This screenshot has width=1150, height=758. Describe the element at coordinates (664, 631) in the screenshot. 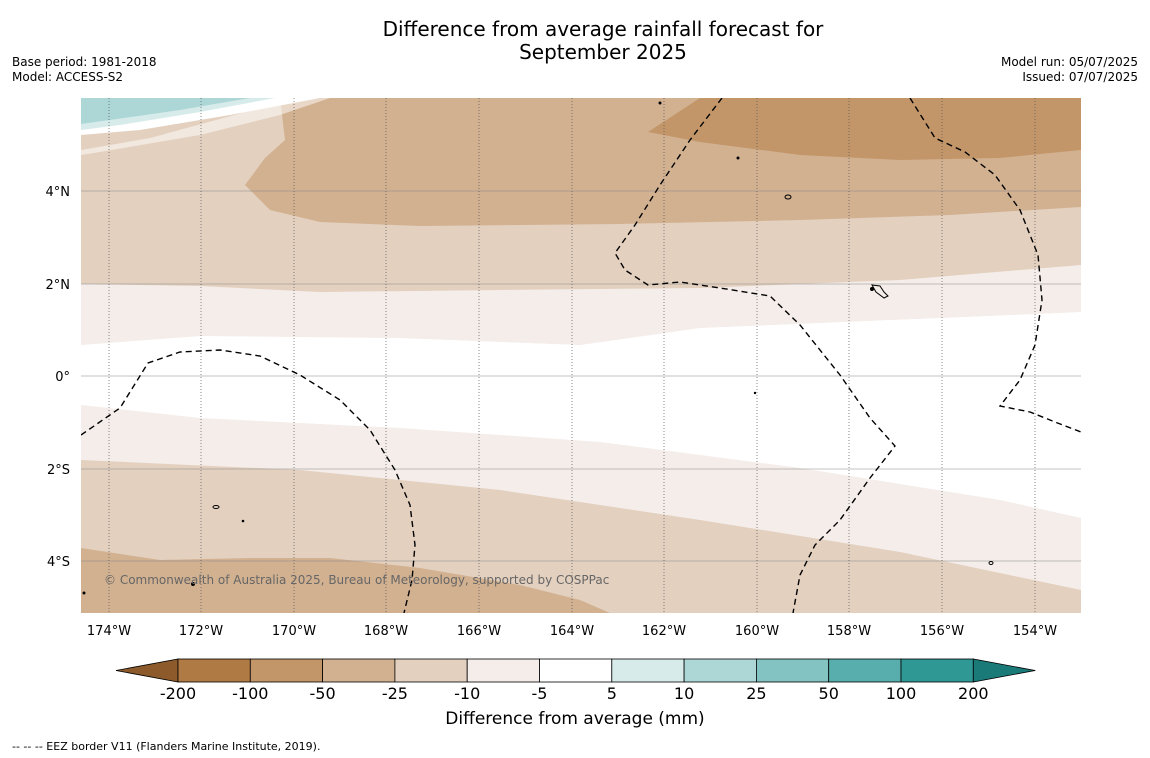

I see `lon-label-162w: 162°W` at that location.